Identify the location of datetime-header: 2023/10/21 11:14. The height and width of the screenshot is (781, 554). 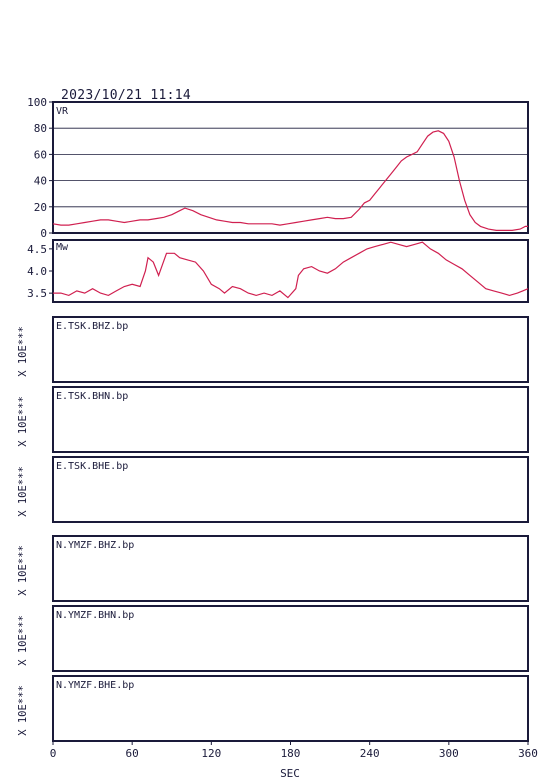
(126, 95).